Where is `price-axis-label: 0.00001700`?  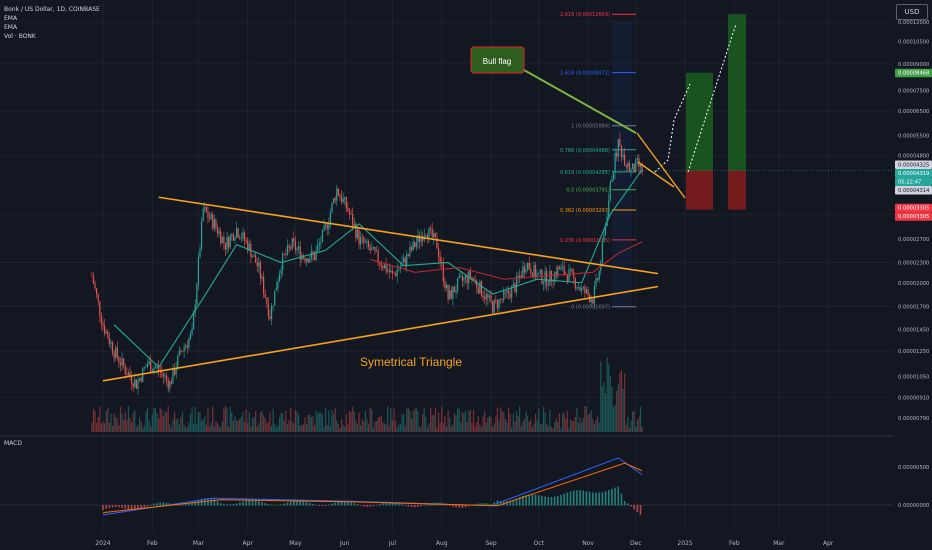 price-axis-label: 0.00001700 is located at coordinates (913, 307).